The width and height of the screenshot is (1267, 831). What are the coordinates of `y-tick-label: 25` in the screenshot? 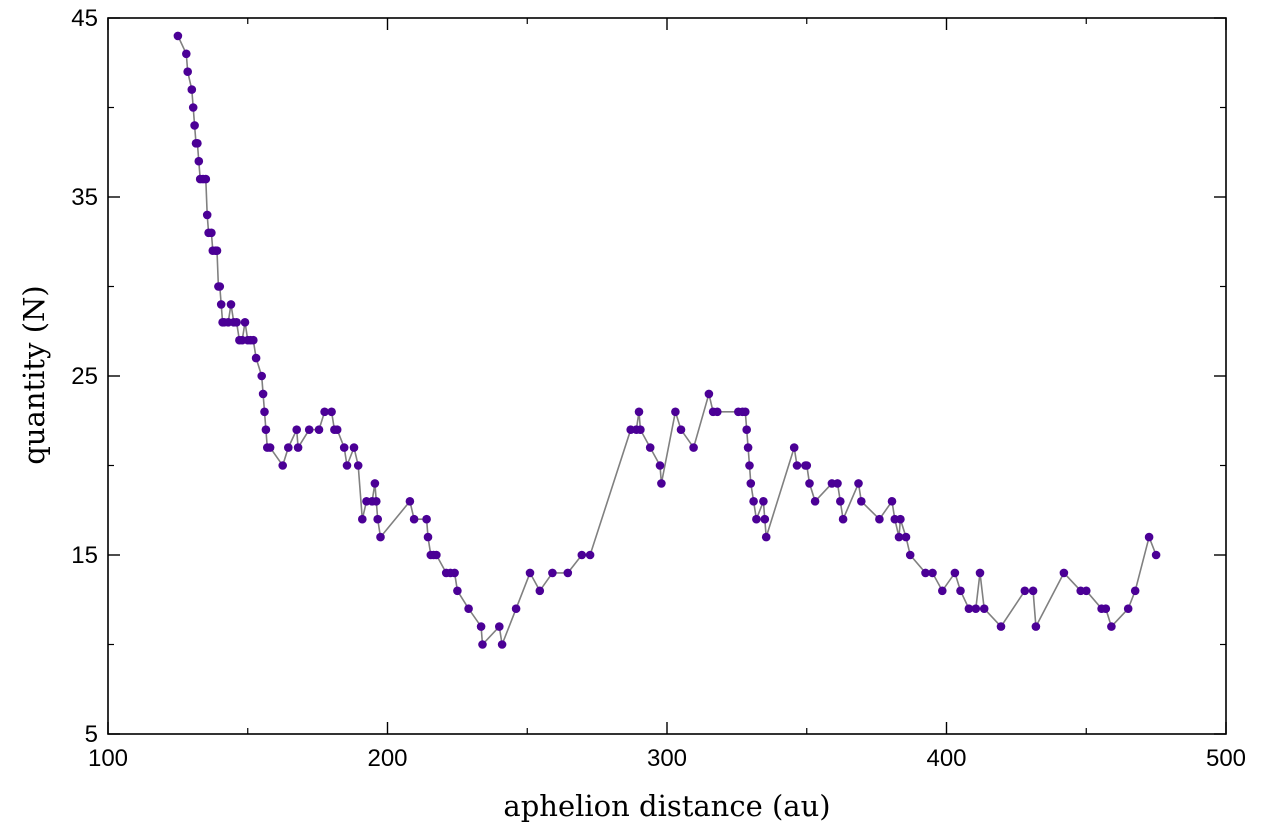 It's located at (84, 376).